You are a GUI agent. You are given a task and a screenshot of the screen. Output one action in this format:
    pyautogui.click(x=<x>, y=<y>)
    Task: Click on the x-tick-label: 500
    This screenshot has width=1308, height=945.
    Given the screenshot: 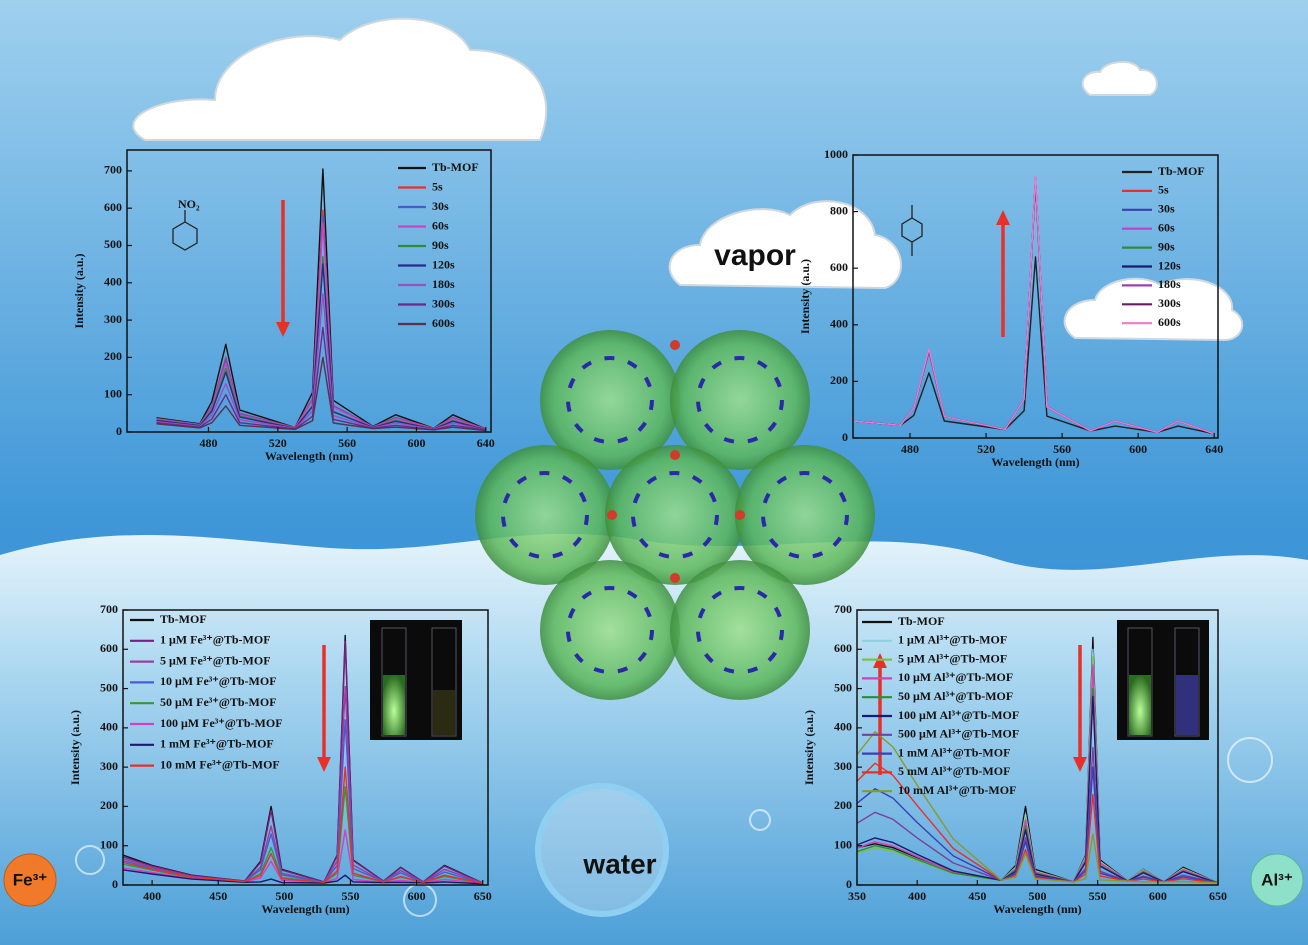 What is the action you would take?
    pyautogui.click(x=284, y=896)
    